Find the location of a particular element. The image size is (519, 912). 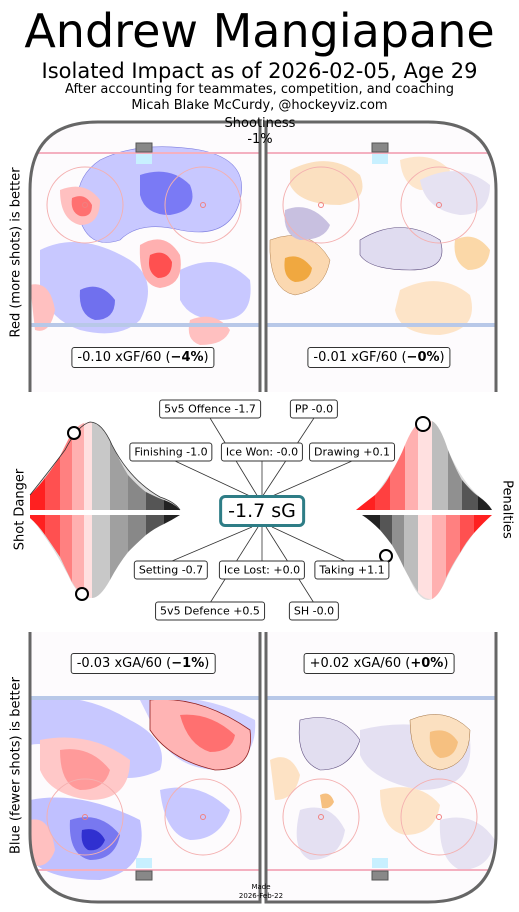

sg-total-box: -1.7 sG is located at coordinates (262, 511).